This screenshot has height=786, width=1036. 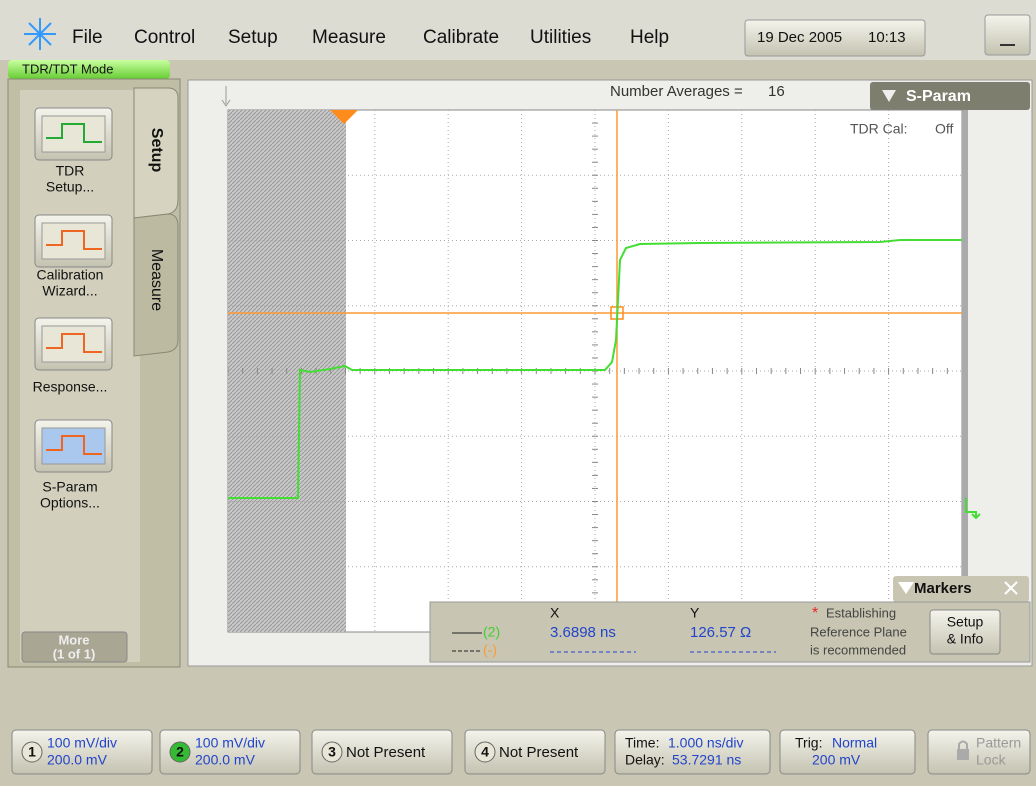 I want to click on trigger-arrow, so click(x=226, y=96).